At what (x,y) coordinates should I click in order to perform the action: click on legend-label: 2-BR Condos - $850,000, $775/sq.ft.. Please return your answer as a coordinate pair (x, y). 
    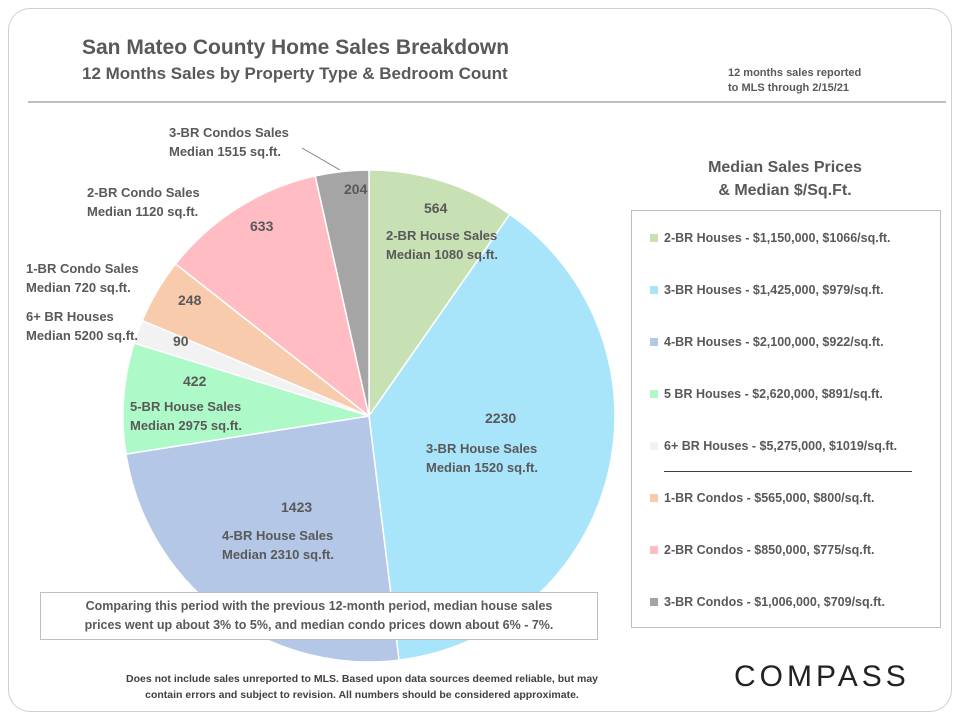
    Looking at the image, I should click on (769, 550).